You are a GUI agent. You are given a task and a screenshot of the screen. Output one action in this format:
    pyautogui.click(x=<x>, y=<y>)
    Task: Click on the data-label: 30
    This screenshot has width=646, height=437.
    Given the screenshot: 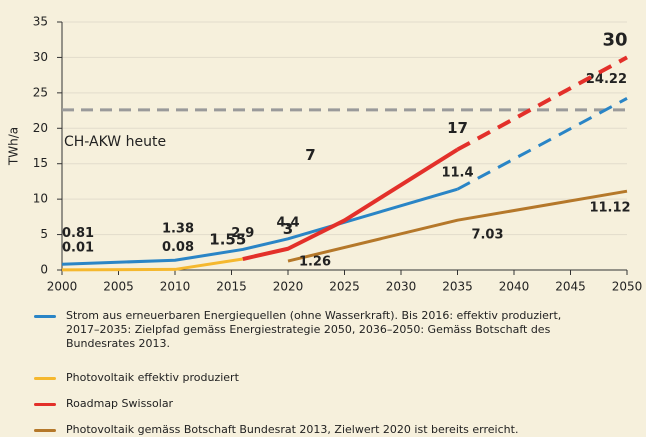 What is the action you would take?
    pyautogui.click(x=614, y=39)
    